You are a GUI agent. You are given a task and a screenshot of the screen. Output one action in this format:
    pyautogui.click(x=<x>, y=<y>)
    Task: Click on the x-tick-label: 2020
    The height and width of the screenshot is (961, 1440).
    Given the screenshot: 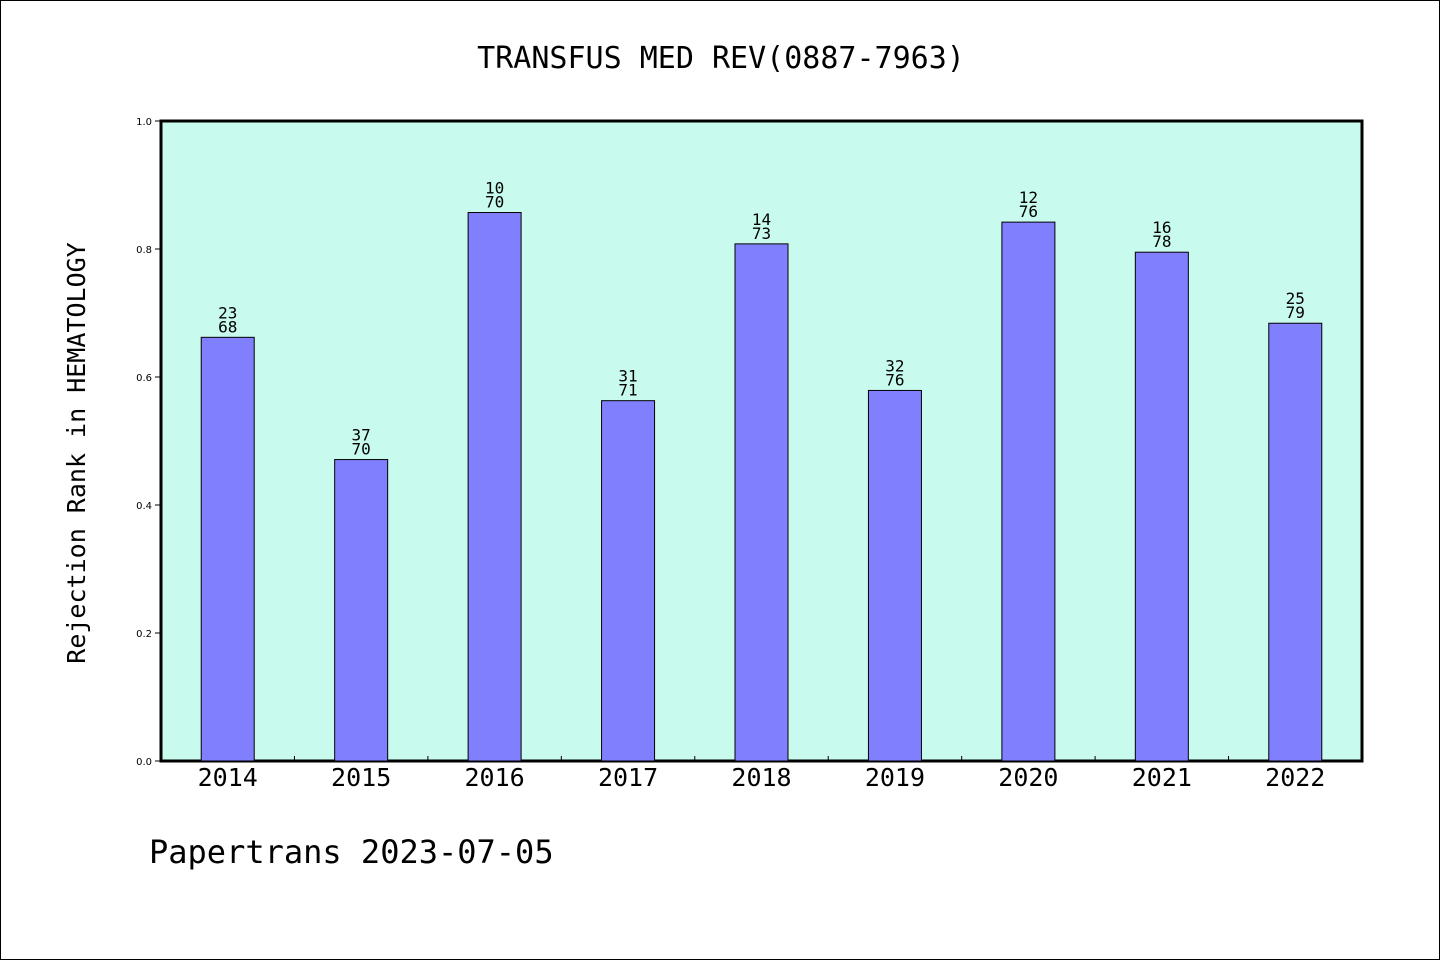 What is the action you would take?
    pyautogui.click(x=1028, y=777)
    